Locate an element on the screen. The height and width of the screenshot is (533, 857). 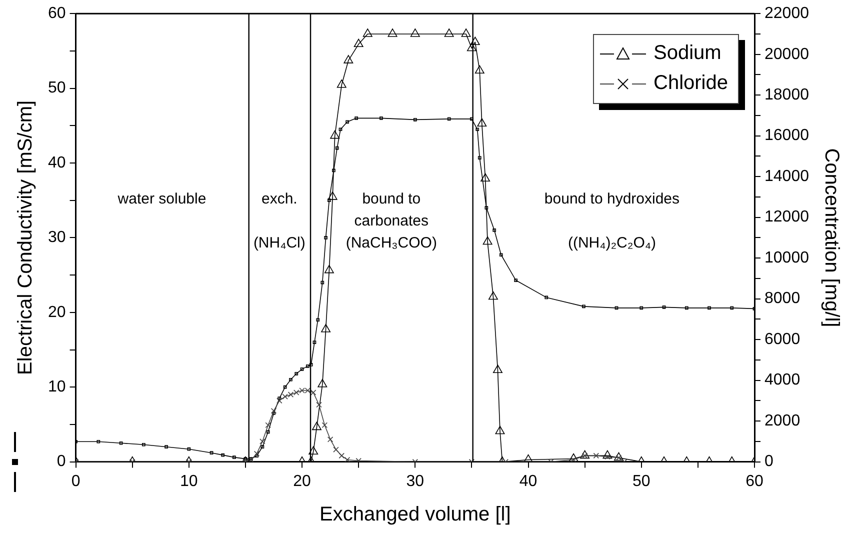
y2-tick-label: 22000 is located at coordinates (787, 13).